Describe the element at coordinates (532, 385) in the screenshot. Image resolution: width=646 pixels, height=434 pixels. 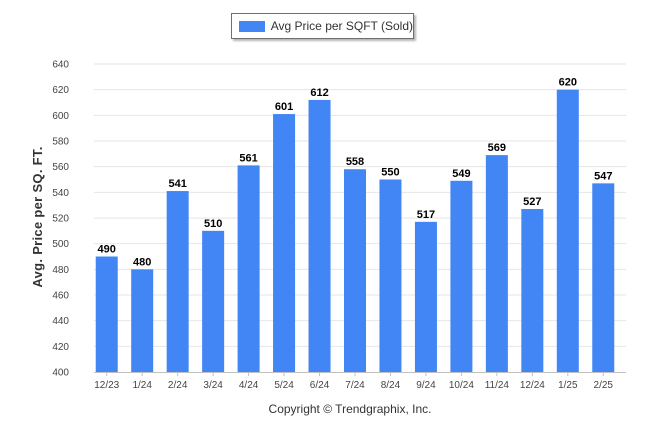
I see `x-tick-label: 12/24` at that location.